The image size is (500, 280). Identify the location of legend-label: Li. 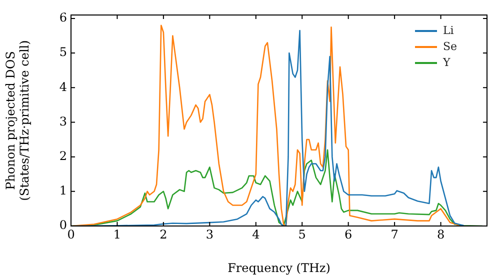
(448, 31).